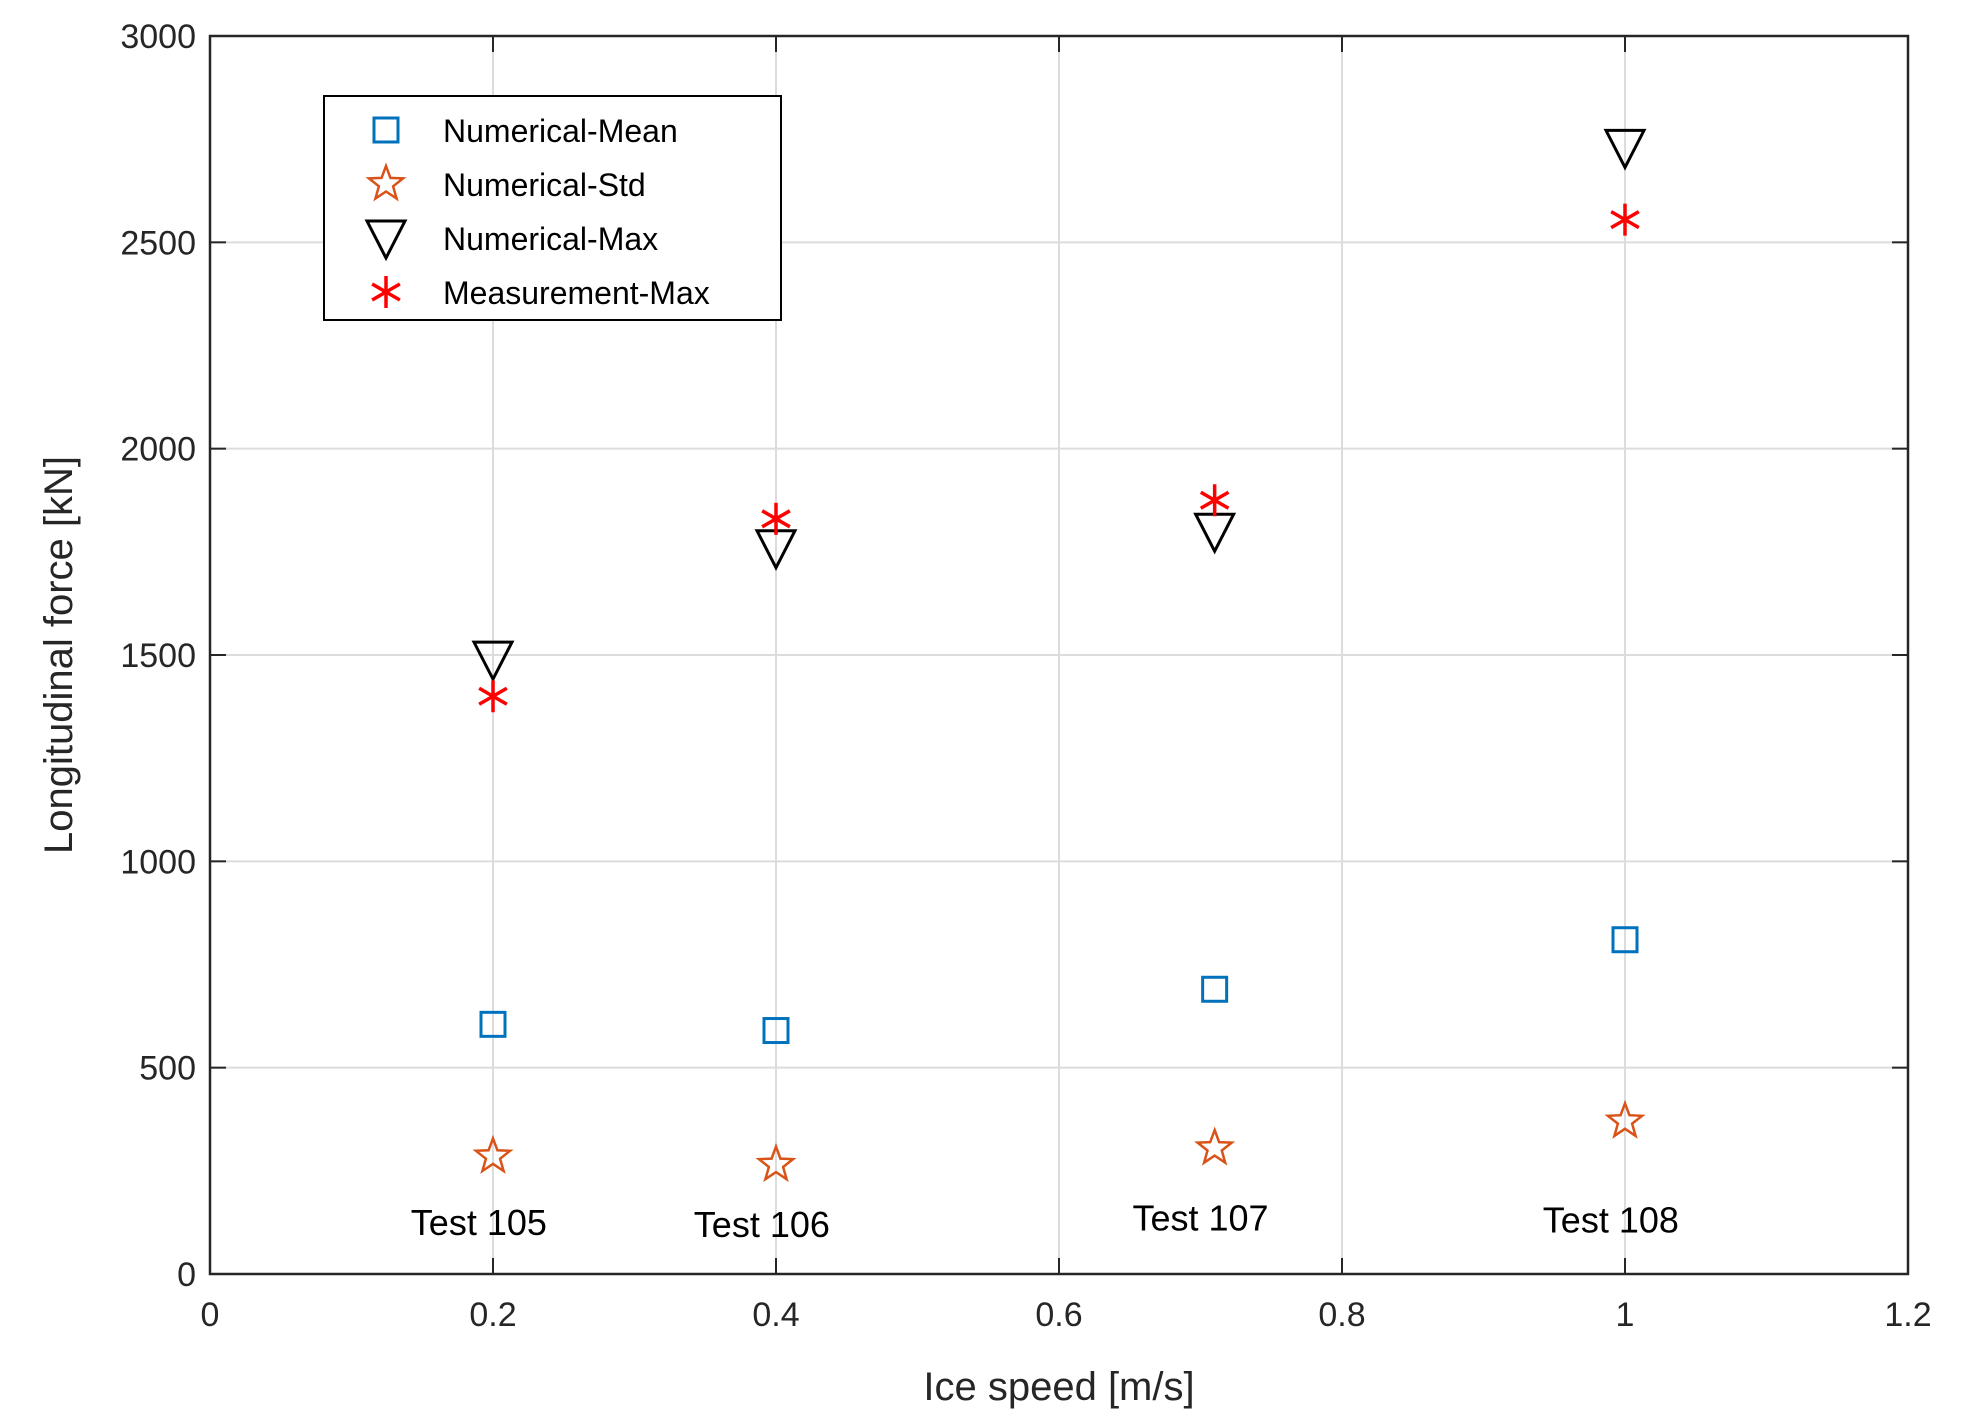 The width and height of the screenshot is (1963, 1425). Describe the element at coordinates (386, 212) in the screenshot. I see `legend-markers` at that location.